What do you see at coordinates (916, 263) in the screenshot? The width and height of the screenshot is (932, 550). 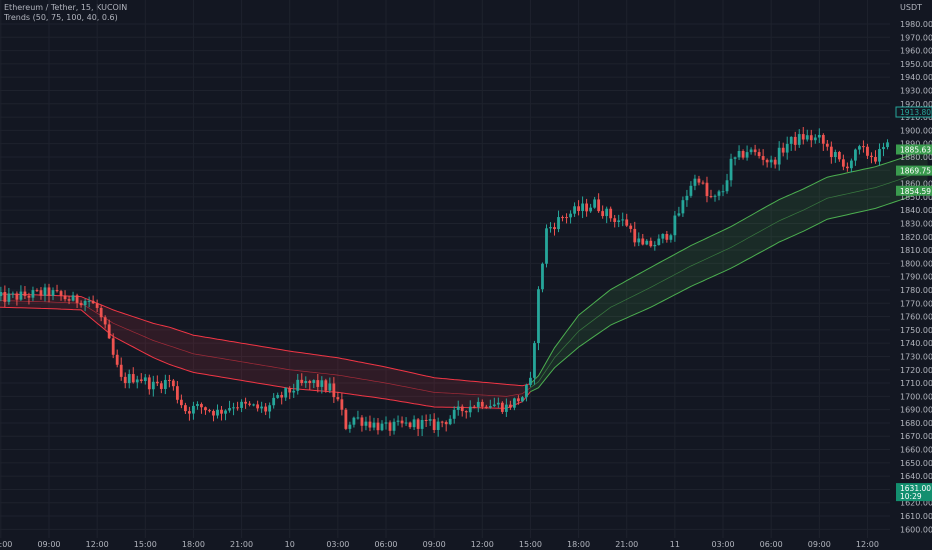 I see `y-tick-label: 1800.00` at bounding box center [916, 263].